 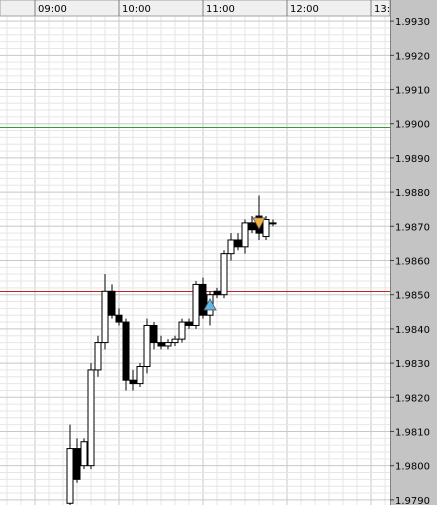 I want to click on time-tick-label: 11:00, so click(x=220, y=9).